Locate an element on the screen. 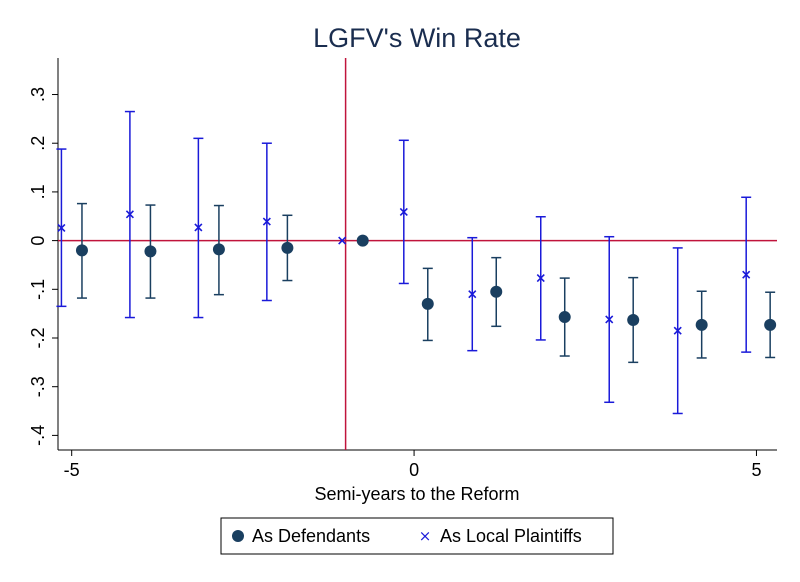 The width and height of the screenshot is (800, 582). x-ticks: -5 0 5 is located at coordinates (412, 465).